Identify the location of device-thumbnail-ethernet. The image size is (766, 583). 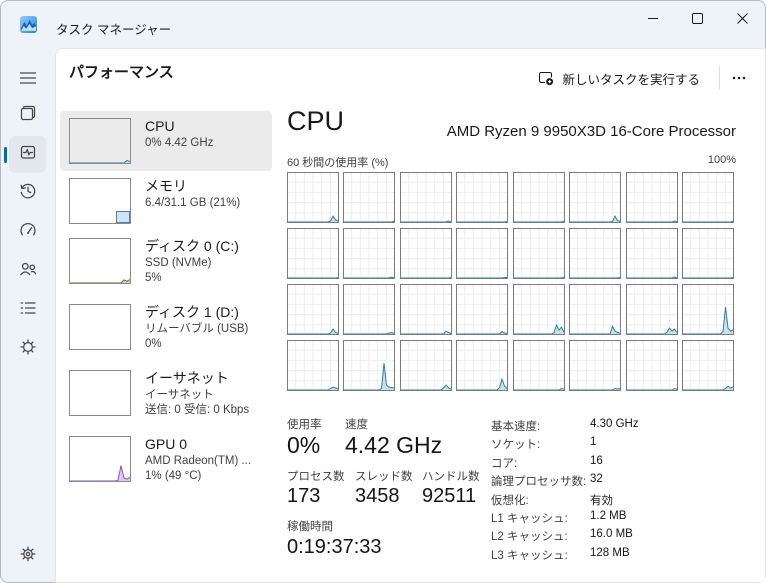
(100, 395).